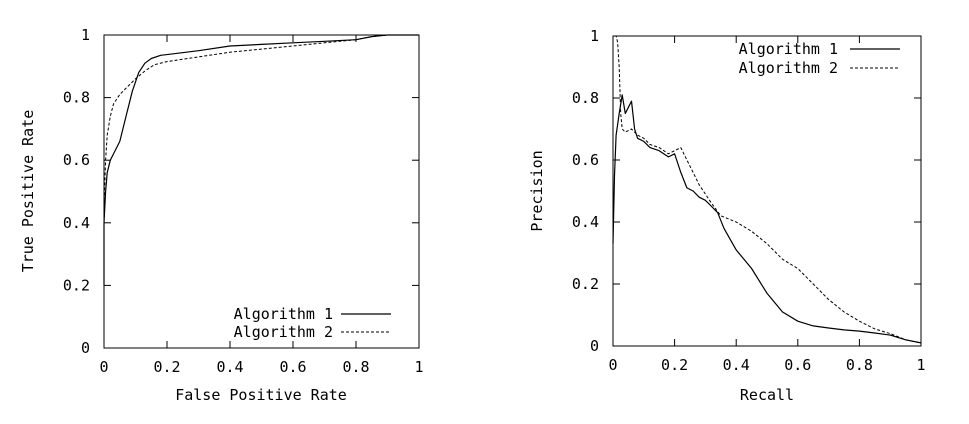  Describe the element at coordinates (418, 367) in the screenshot. I see `roc-x-tick-label: 1` at that location.